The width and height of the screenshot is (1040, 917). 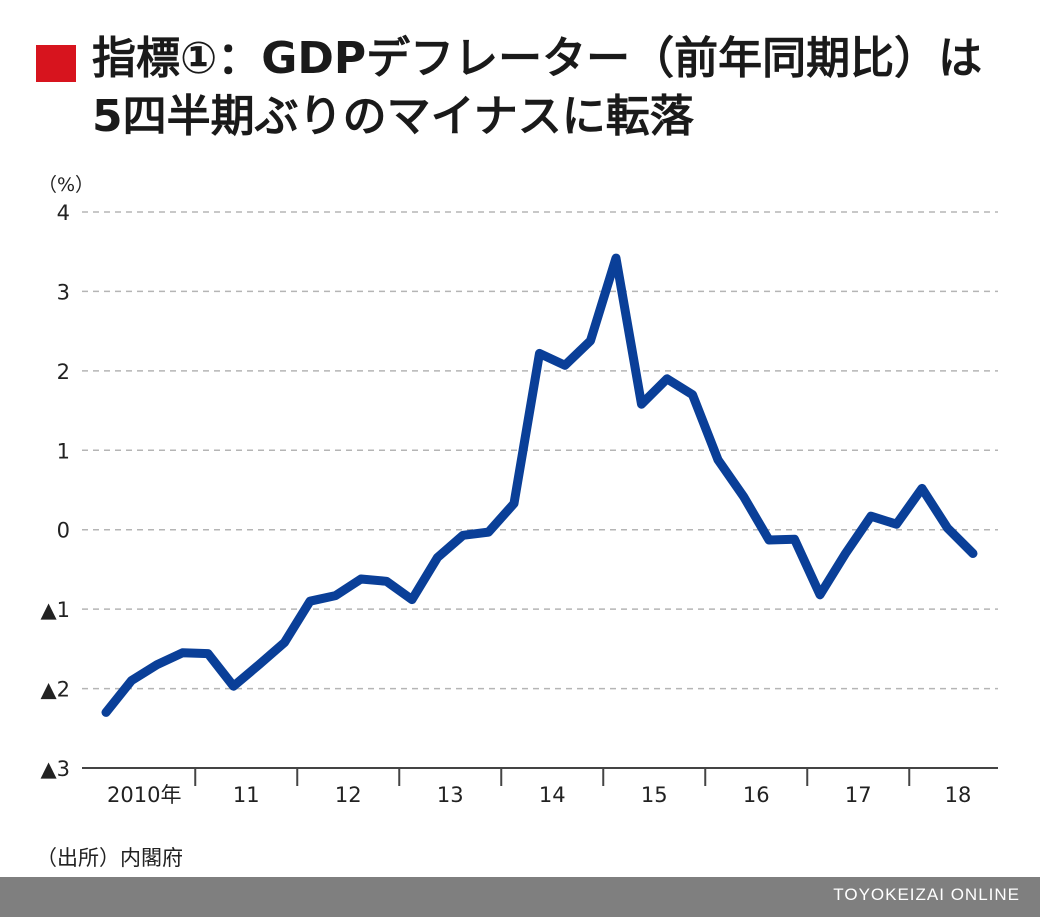 What do you see at coordinates (246, 795) in the screenshot?
I see `x-tick-label: 11` at bounding box center [246, 795].